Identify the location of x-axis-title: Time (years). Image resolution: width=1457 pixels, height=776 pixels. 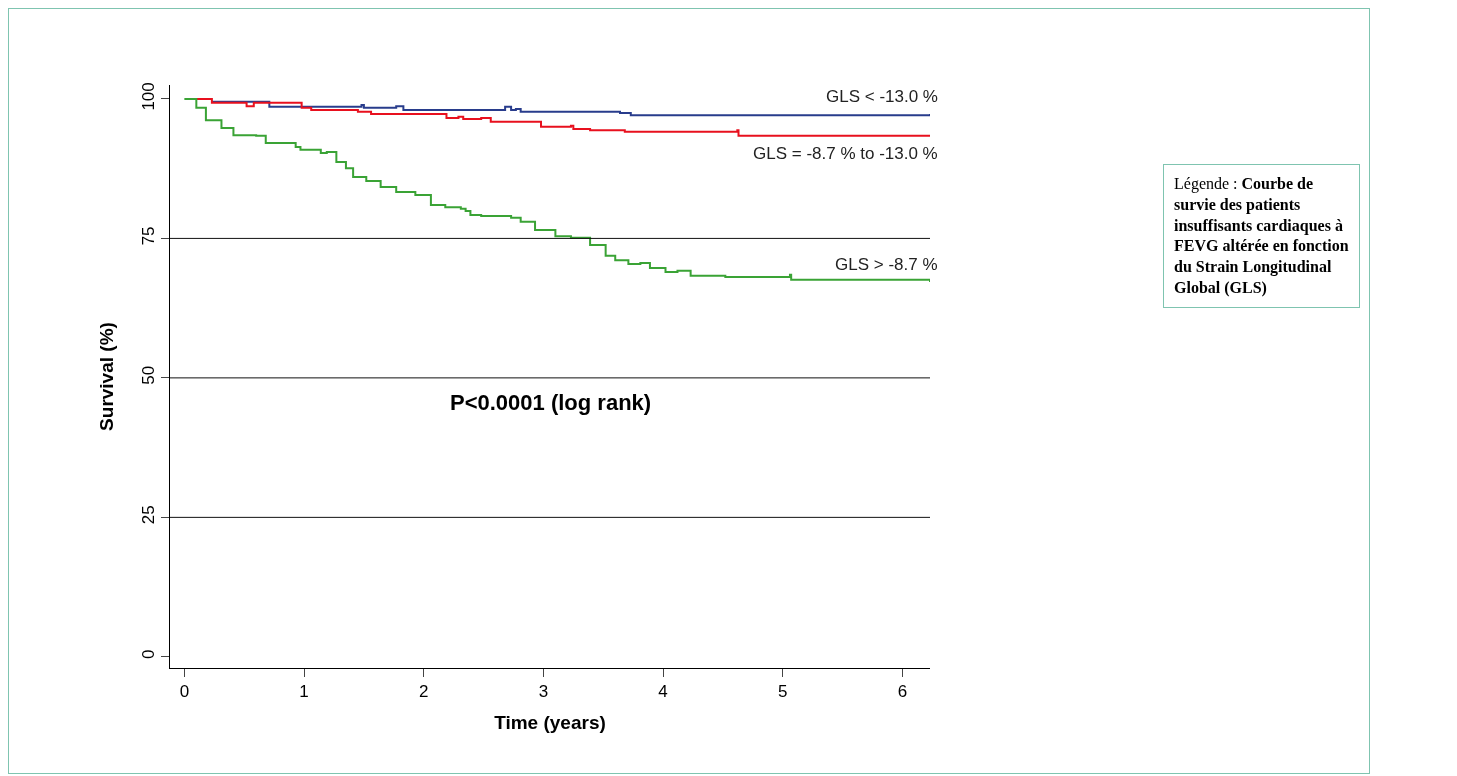
(550, 723).